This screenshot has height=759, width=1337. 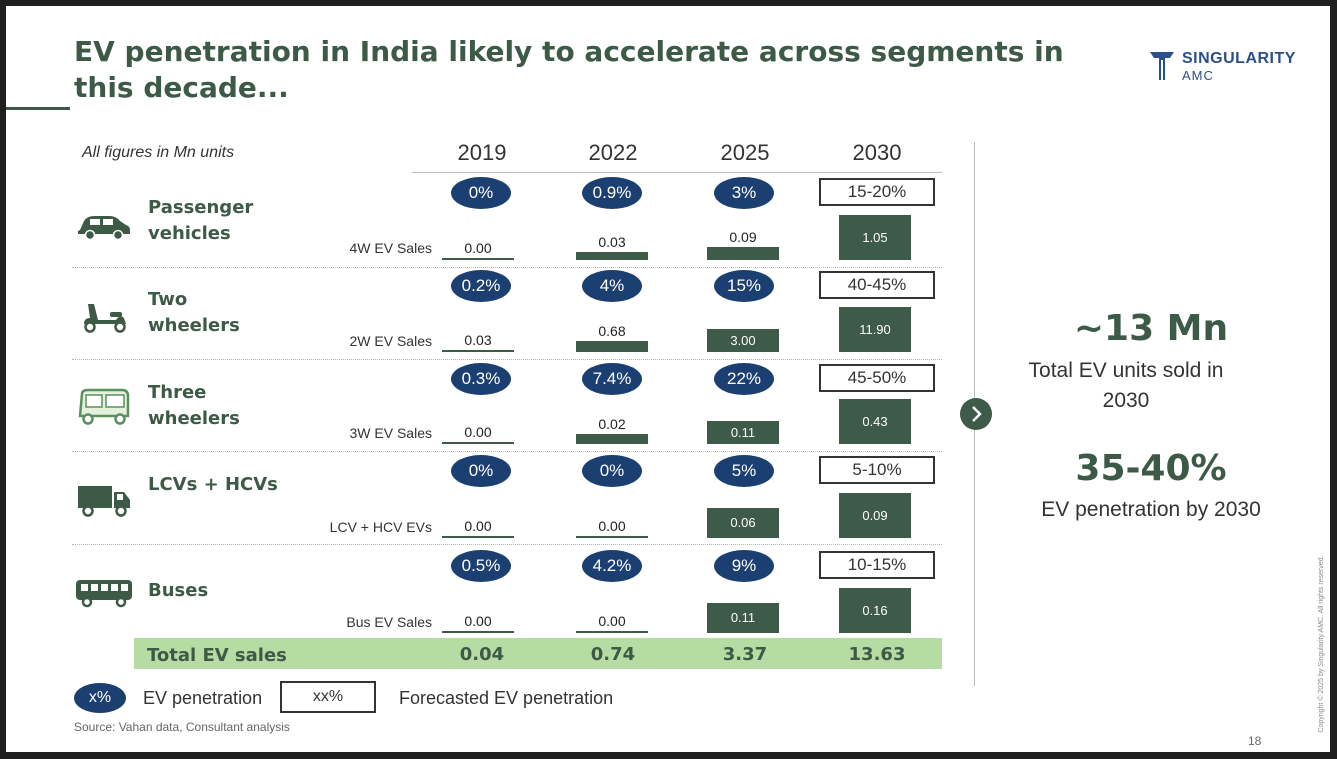 What do you see at coordinates (612, 566) in the screenshot?
I see `penetration-pill: 4.2%` at bounding box center [612, 566].